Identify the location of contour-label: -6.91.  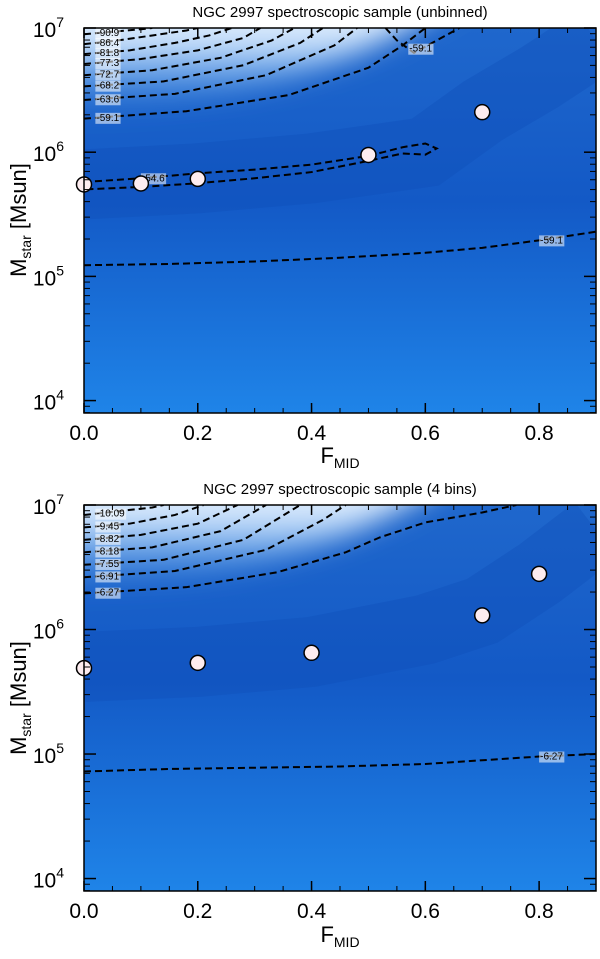
(107, 576).